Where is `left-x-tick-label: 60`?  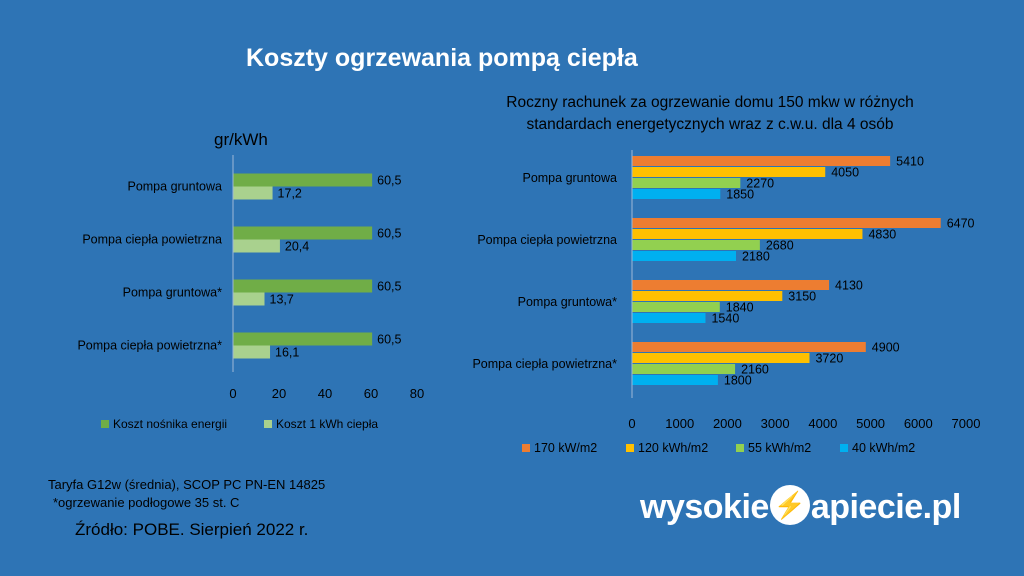 left-x-tick-label: 60 is located at coordinates (371, 393).